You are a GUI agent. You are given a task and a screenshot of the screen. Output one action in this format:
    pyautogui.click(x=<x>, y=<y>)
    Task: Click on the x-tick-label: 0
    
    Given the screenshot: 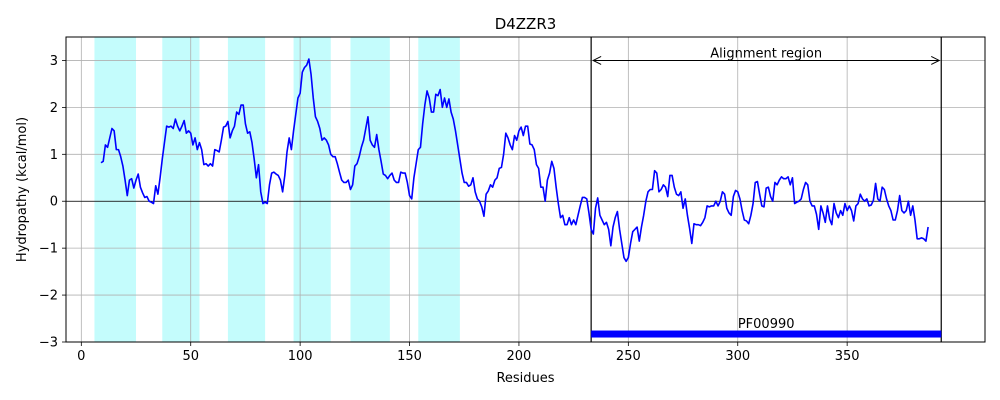 What is the action you would take?
    pyautogui.click(x=81, y=356)
    